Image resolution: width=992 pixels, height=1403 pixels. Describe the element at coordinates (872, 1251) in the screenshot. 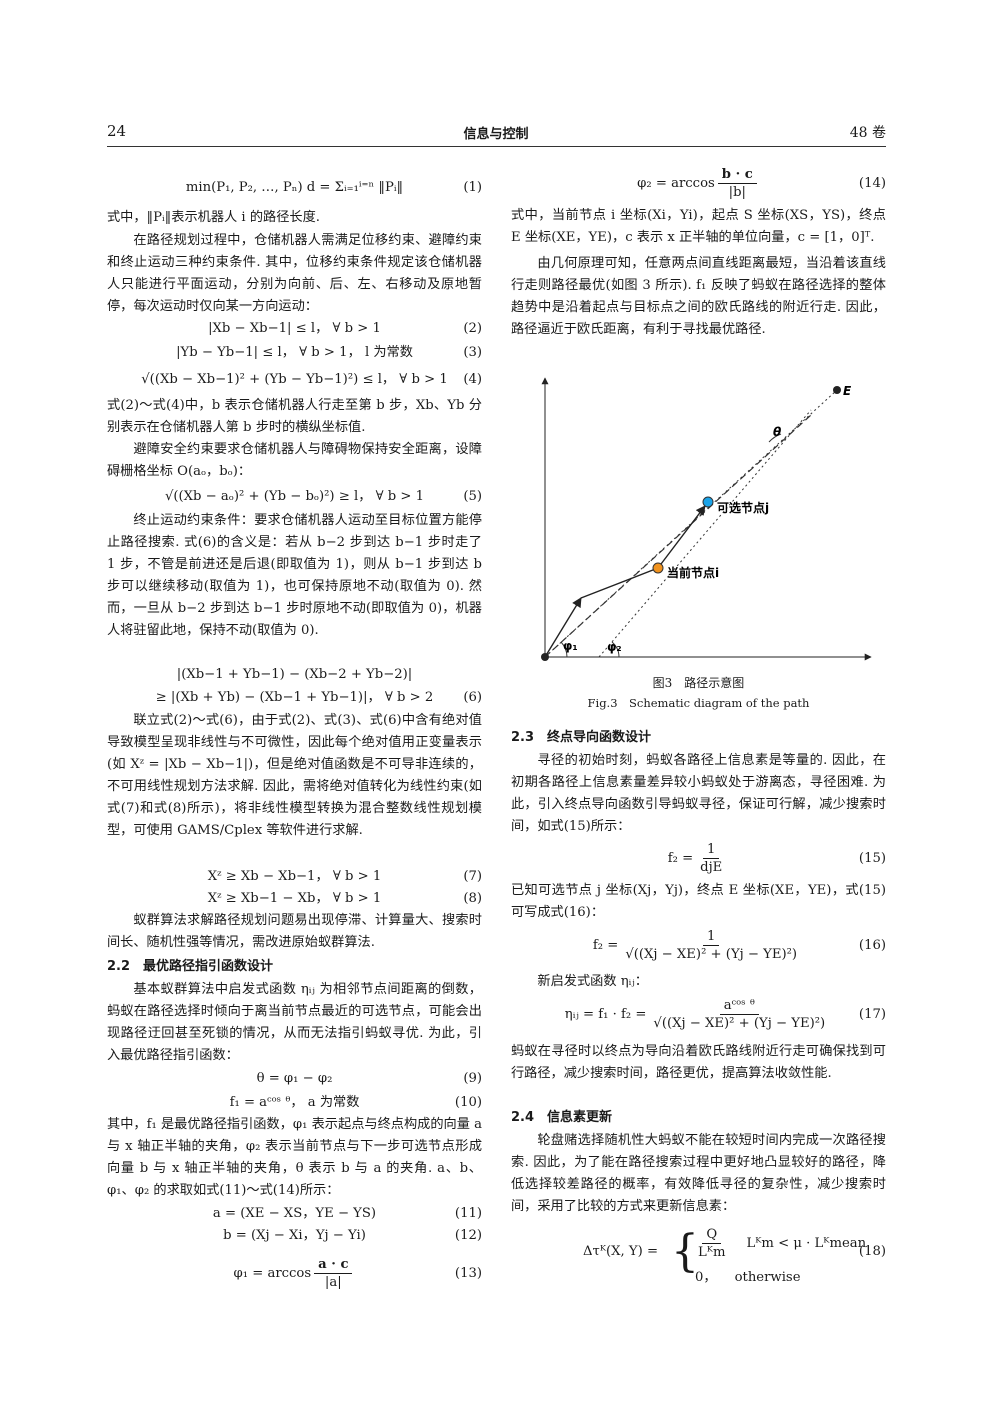

I see `equation-number: (18)` at that location.